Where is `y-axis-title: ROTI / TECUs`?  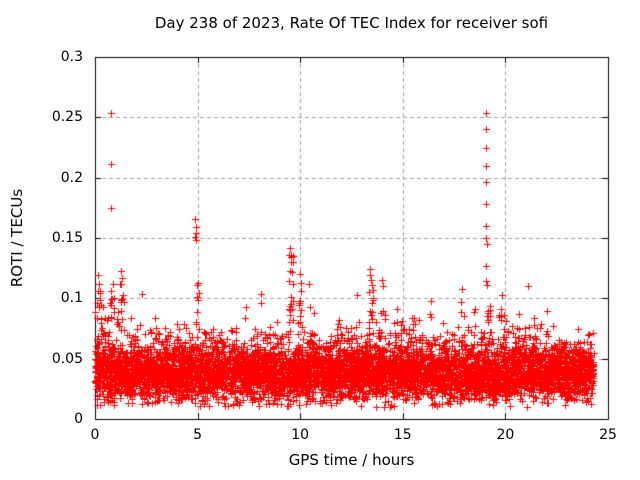
y-axis-title: ROTI / TECUs is located at coordinates (17, 238).